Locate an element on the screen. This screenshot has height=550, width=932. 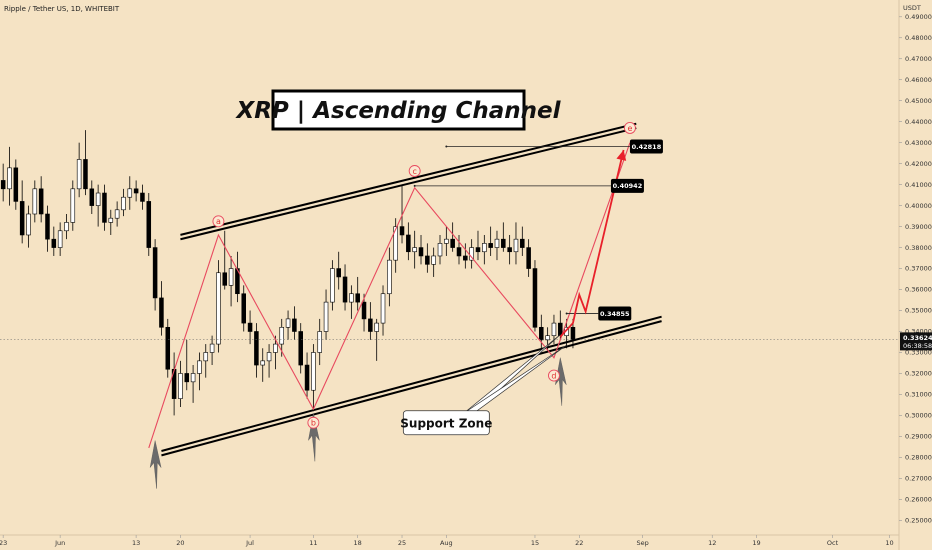
wave-label-c: c is located at coordinates (414, 171).